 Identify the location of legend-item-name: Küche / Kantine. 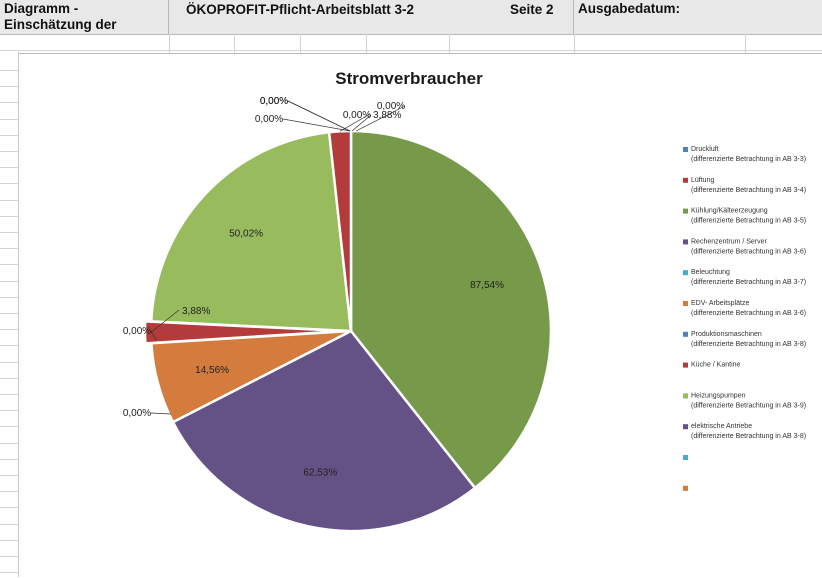
(716, 365).